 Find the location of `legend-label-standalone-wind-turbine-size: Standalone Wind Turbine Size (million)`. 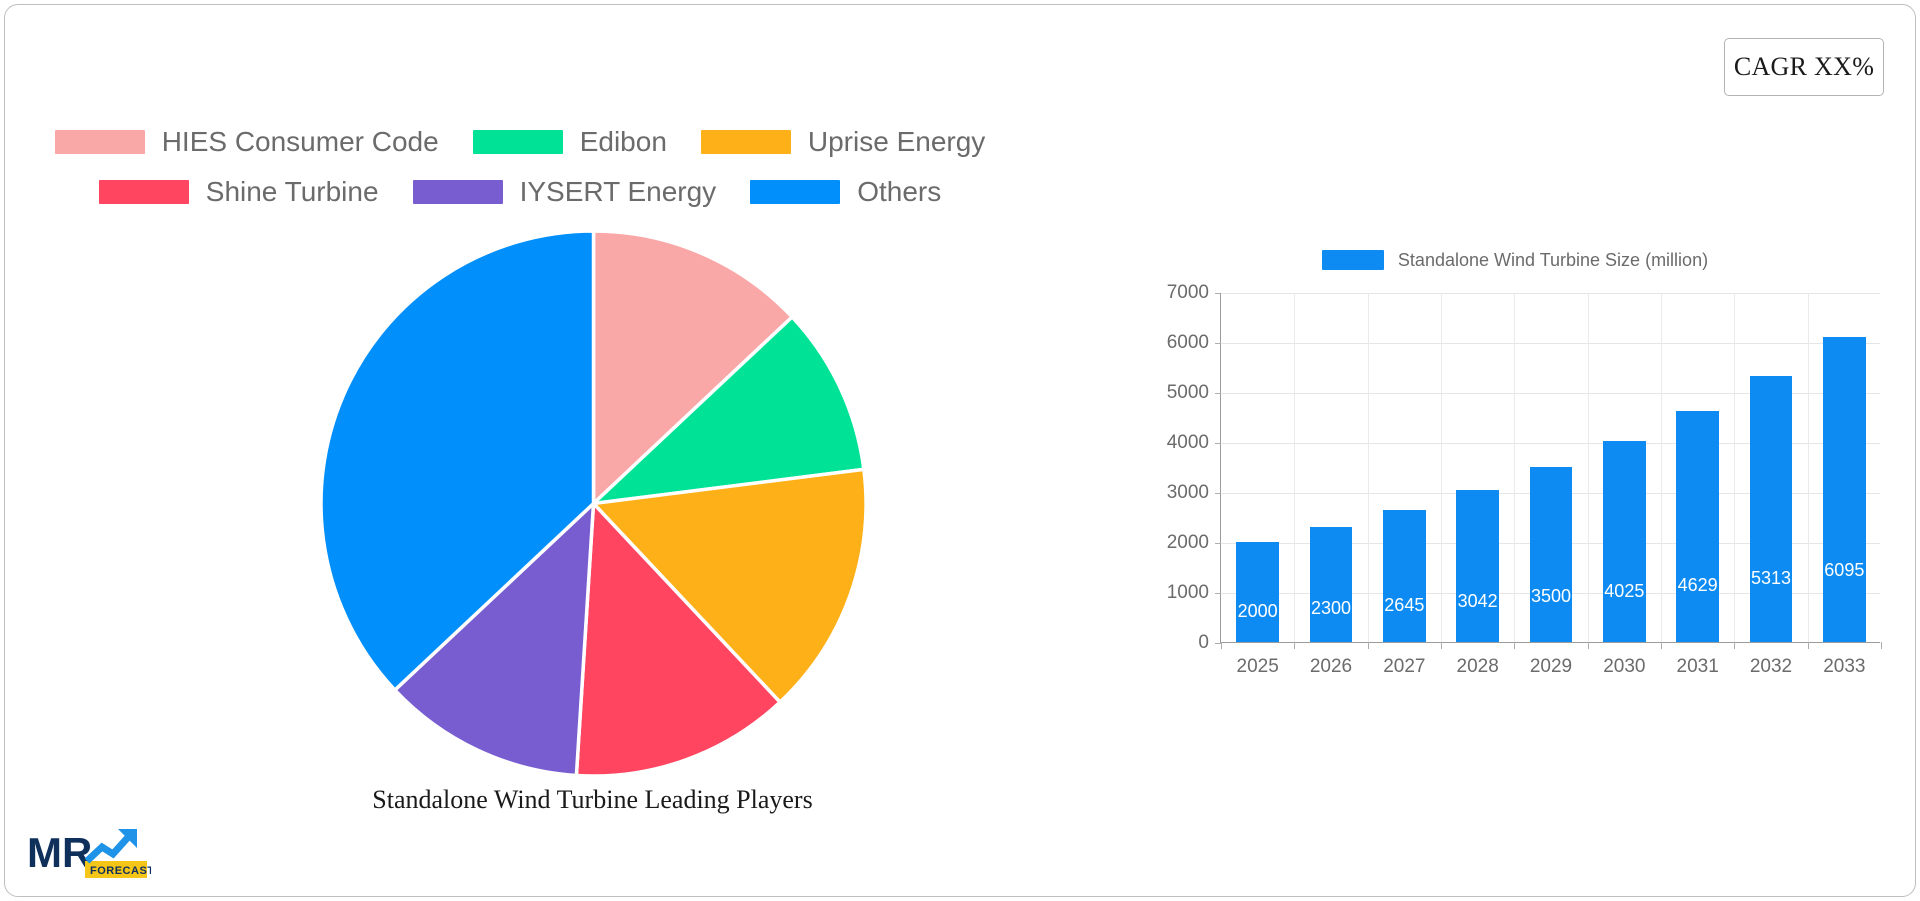

legend-label-standalone-wind-turbine-size: Standalone Wind Turbine Size (million) is located at coordinates (1553, 259).